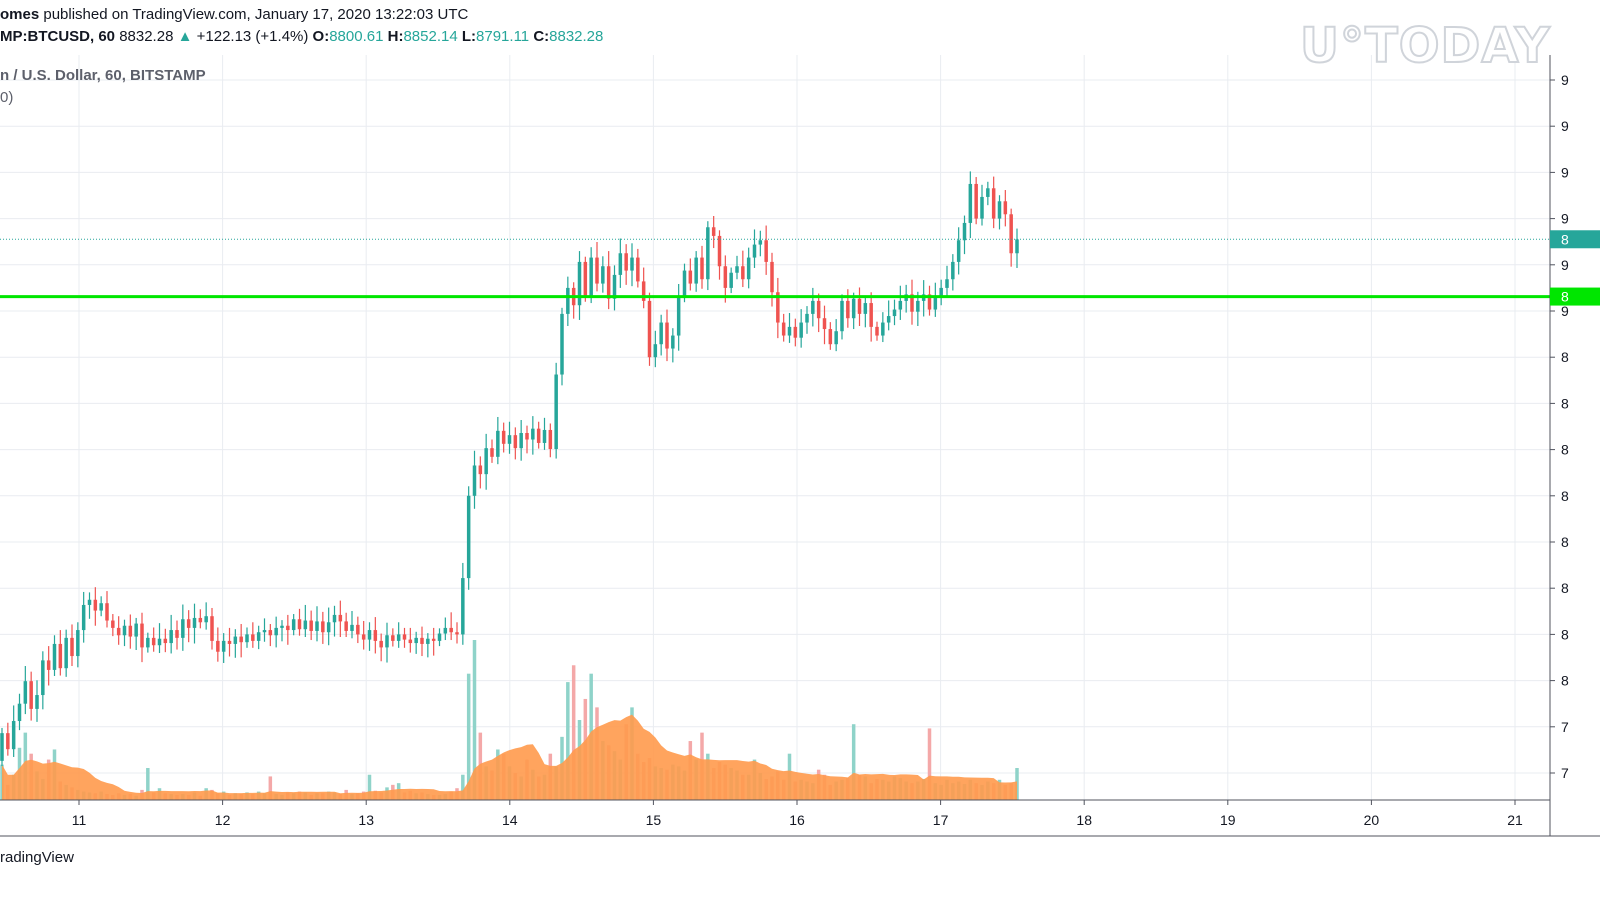 The image size is (1600, 900). Describe the element at coordinates (503, 36) in the screenshot. I see `low-value: 8791.11` at that location.